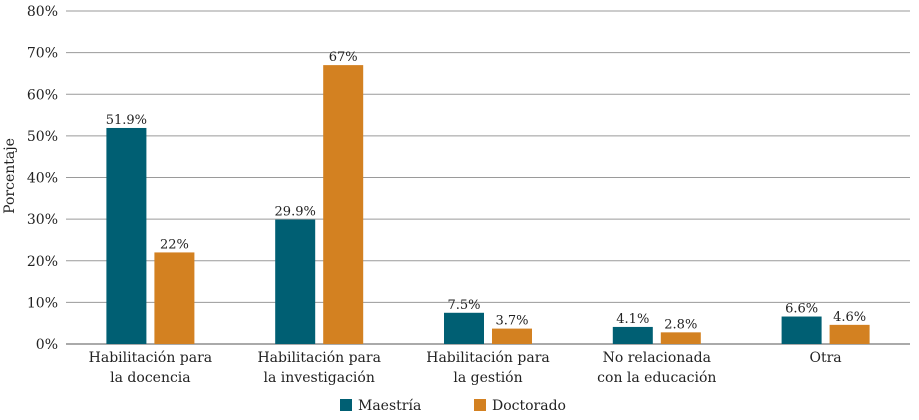 This screenshot has width=919, height=420. Describe the element at coordinates (801, 309) in the screenshot. I see `bar-value-label: 6.6%` at that location.